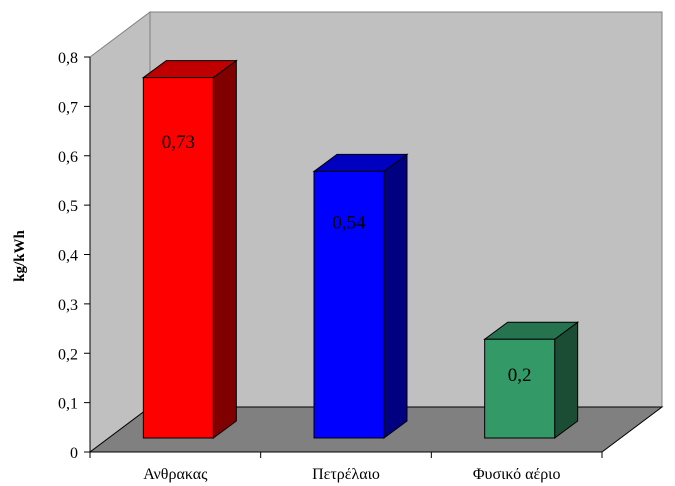 This screenshot has width=675, height=486. What do you see at coordinates (349, 223) in the screenshot?
I see `bar-data-label: 0,54` at bounding box center [349, 223].